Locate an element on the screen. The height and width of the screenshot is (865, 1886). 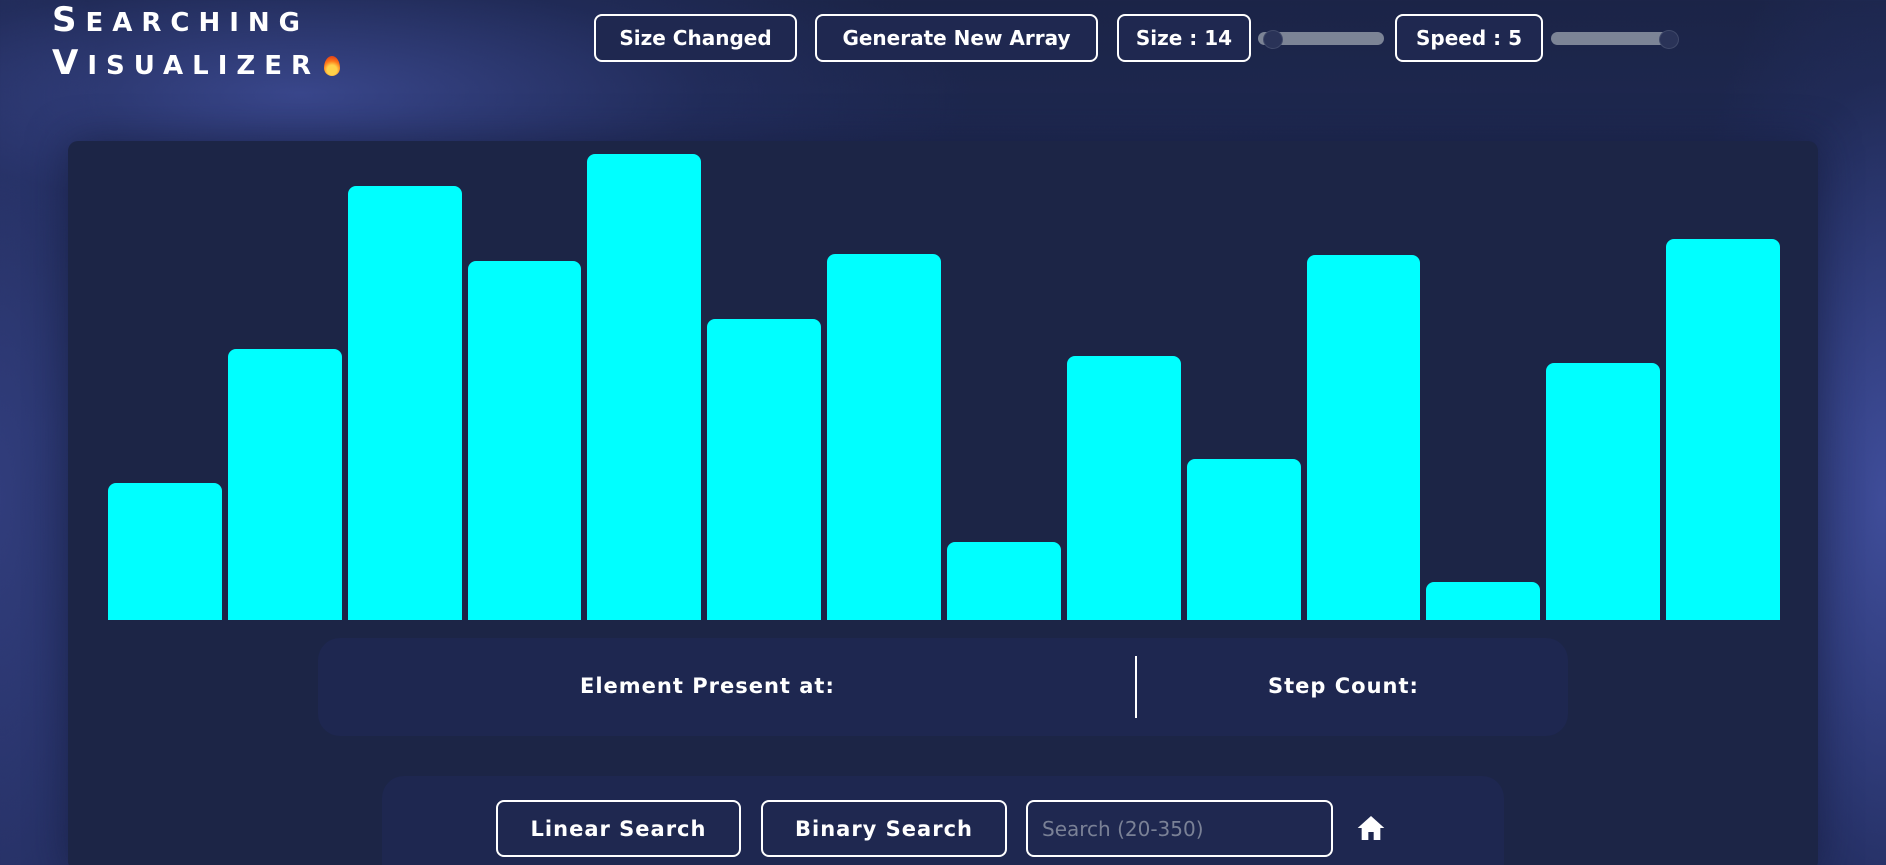
size-slider is located at coordinates (1321, 39).